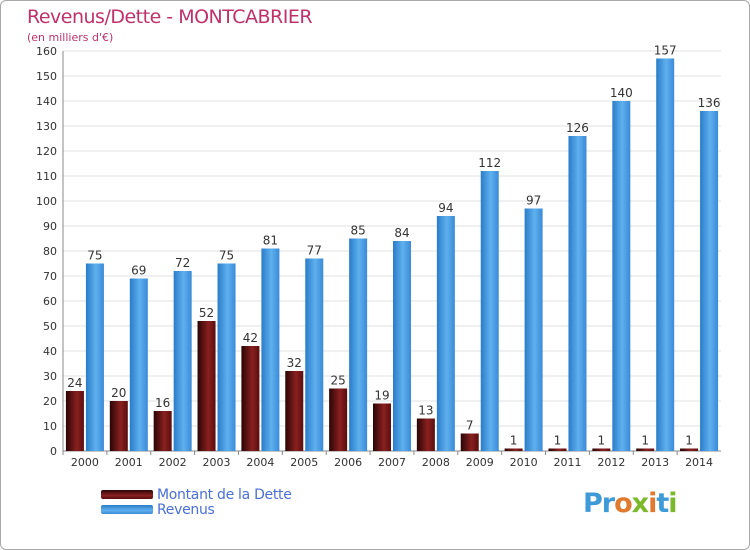  I want to click on proxiti-logo: Proxiti, so click(630, 503).